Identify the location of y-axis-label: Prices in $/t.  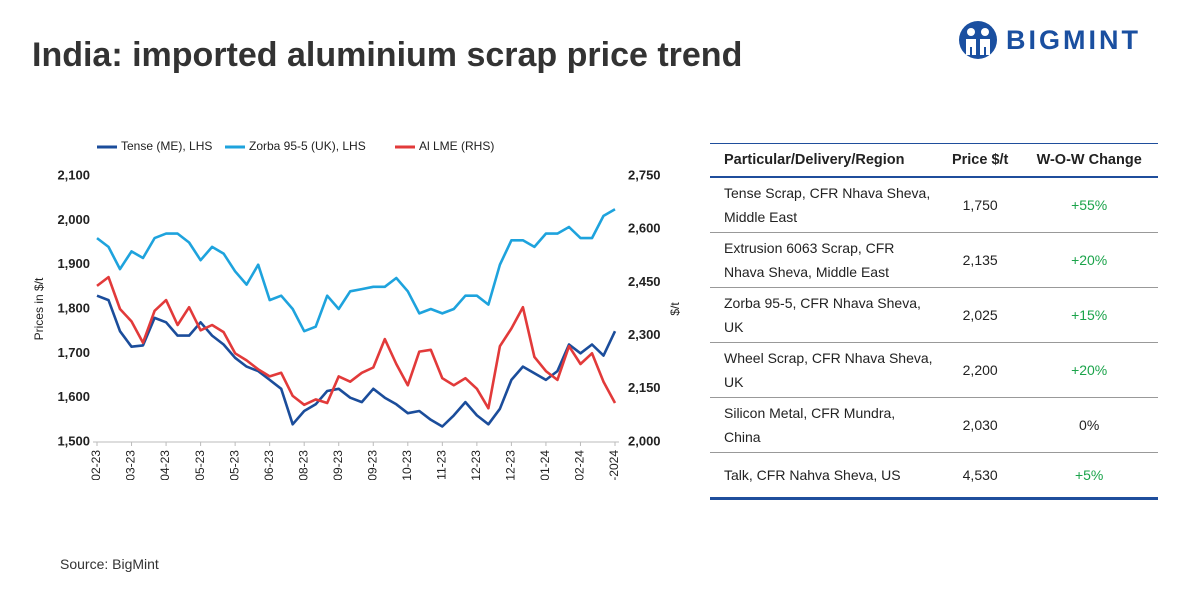
(39, 308).